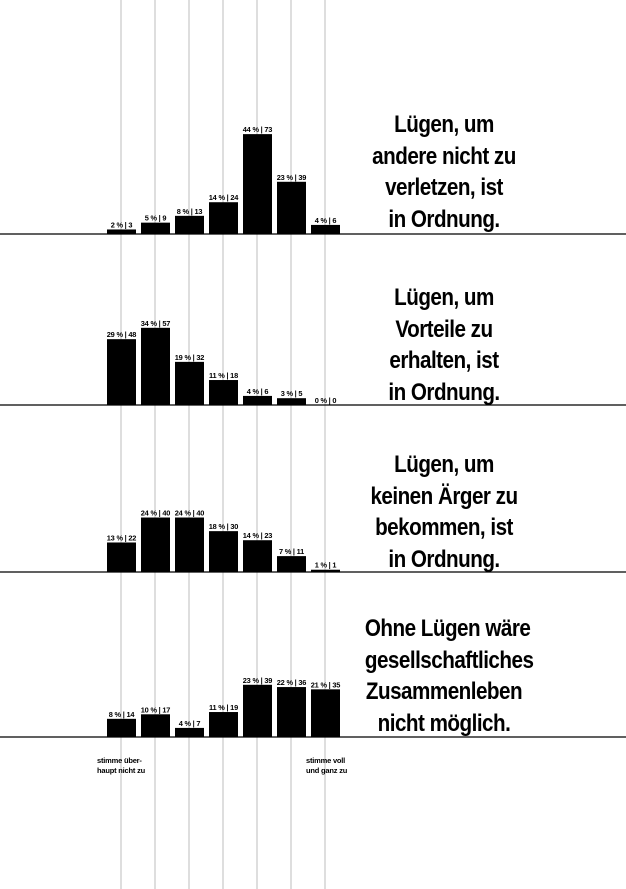  Describe the element at coordinates (119, 760) in the screenshot. I see `scale-label-line: stimme über-` at that location.